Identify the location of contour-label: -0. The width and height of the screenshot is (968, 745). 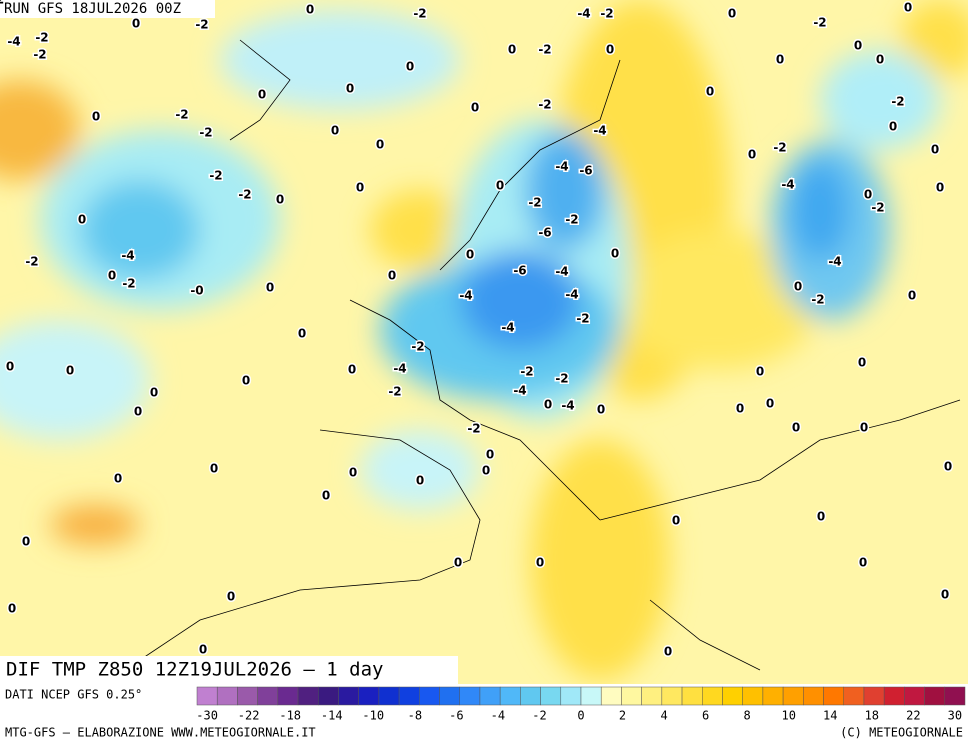
(196, 291).